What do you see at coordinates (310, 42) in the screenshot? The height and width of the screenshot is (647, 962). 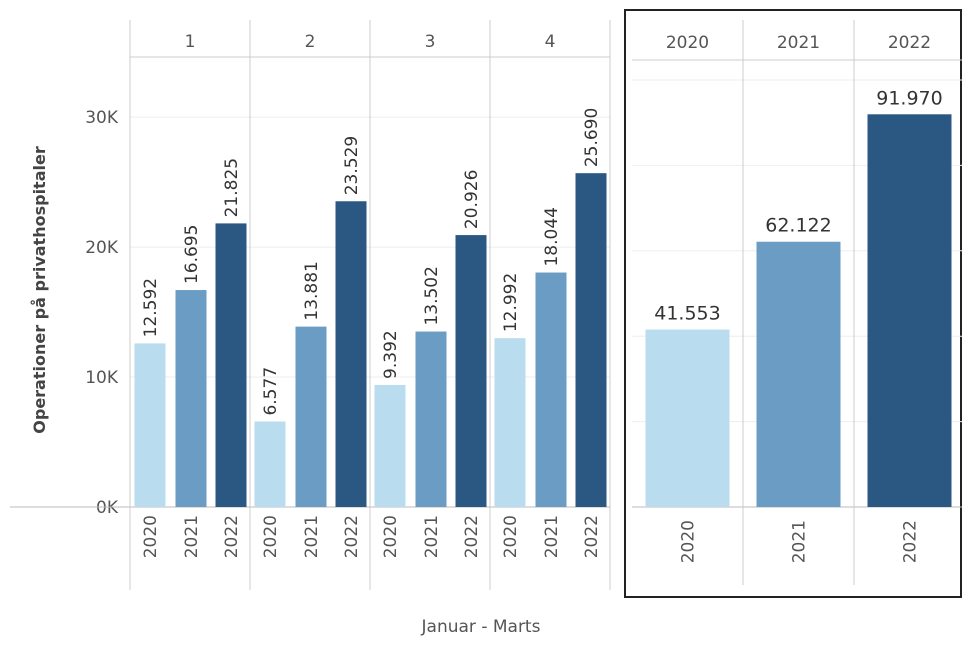 I see `group-header: 2` at bounding box center [310, 42].